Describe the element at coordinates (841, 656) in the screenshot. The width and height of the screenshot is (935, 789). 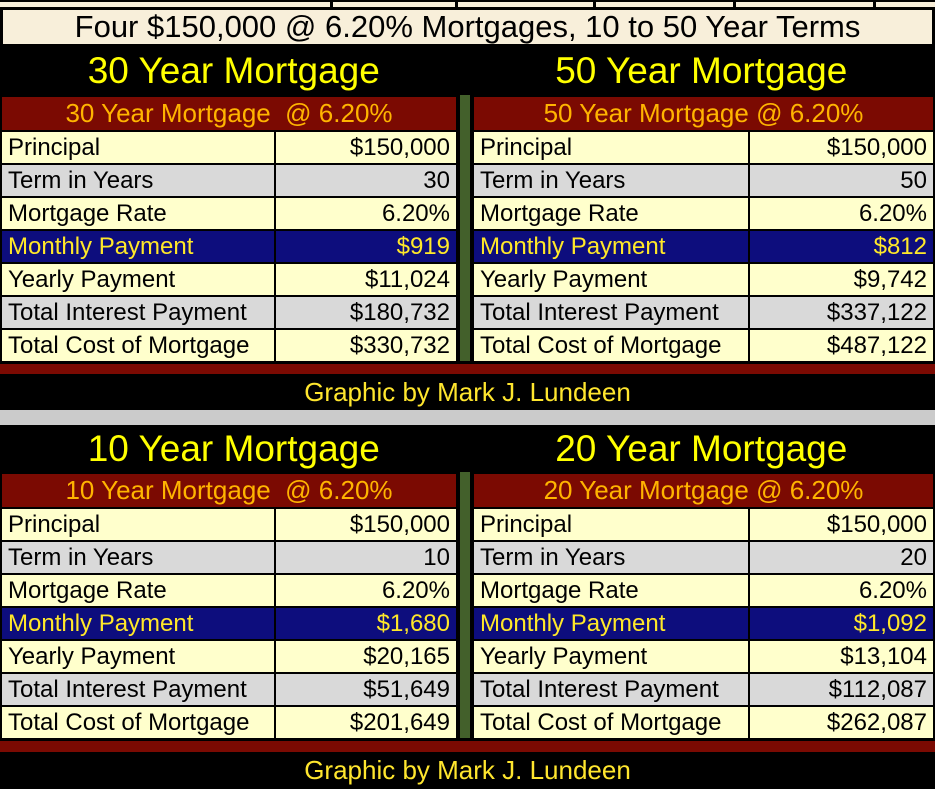
I see `row-value: $13,104` at that location.